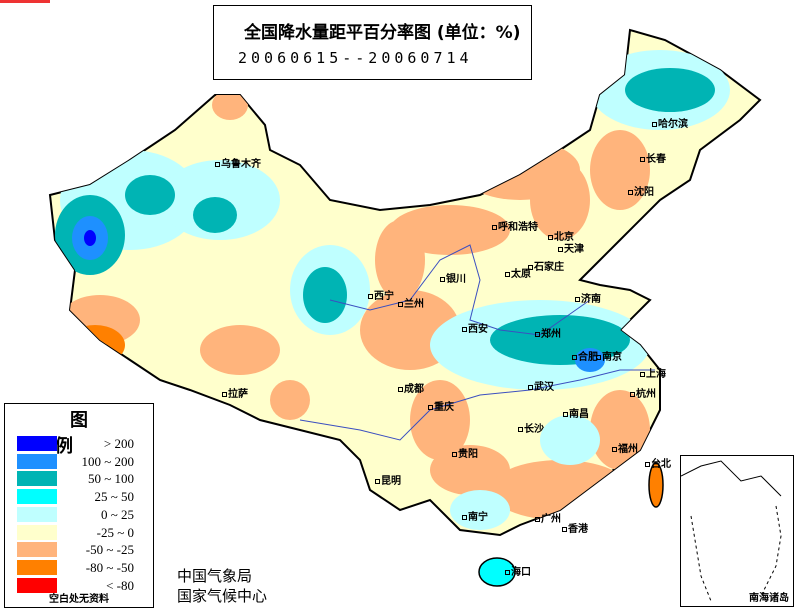 The height and width of the screenshot is (610, 795). Describe the element at coordinates (117, 514) in the screenshot. I see `legend-label: 0 ~ 25` at that location.